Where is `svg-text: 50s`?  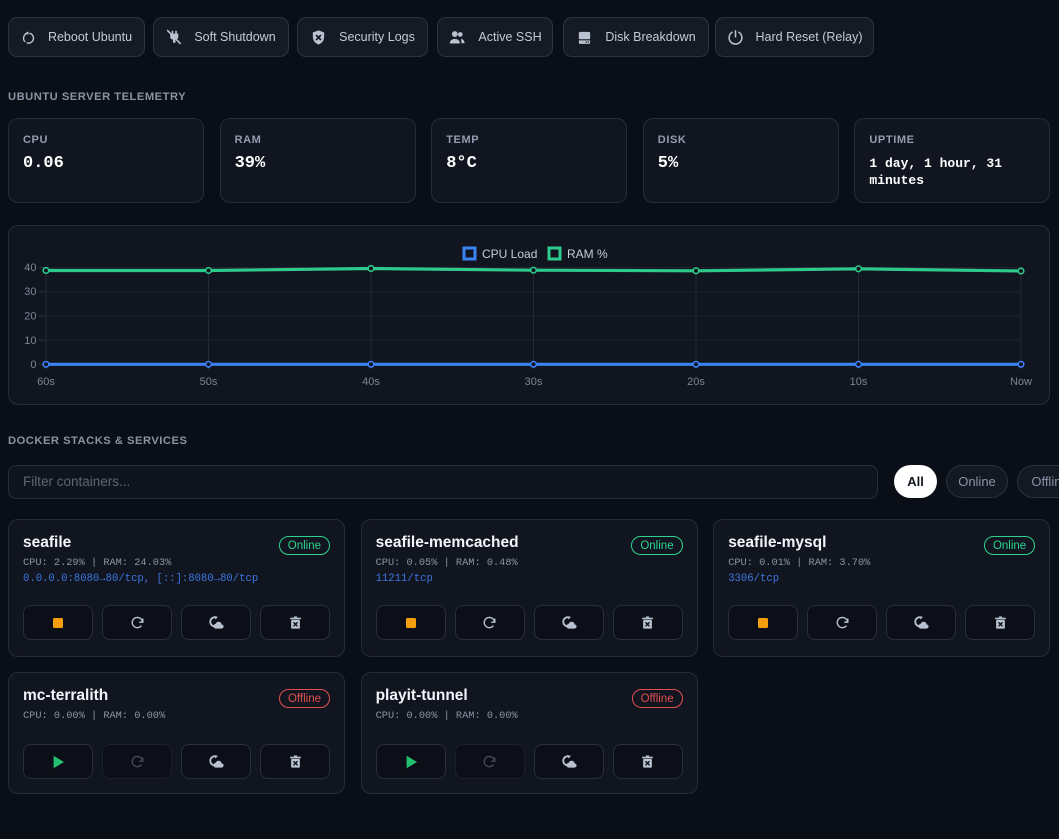
svg-text: 50s is located at coordinates (209, 382).